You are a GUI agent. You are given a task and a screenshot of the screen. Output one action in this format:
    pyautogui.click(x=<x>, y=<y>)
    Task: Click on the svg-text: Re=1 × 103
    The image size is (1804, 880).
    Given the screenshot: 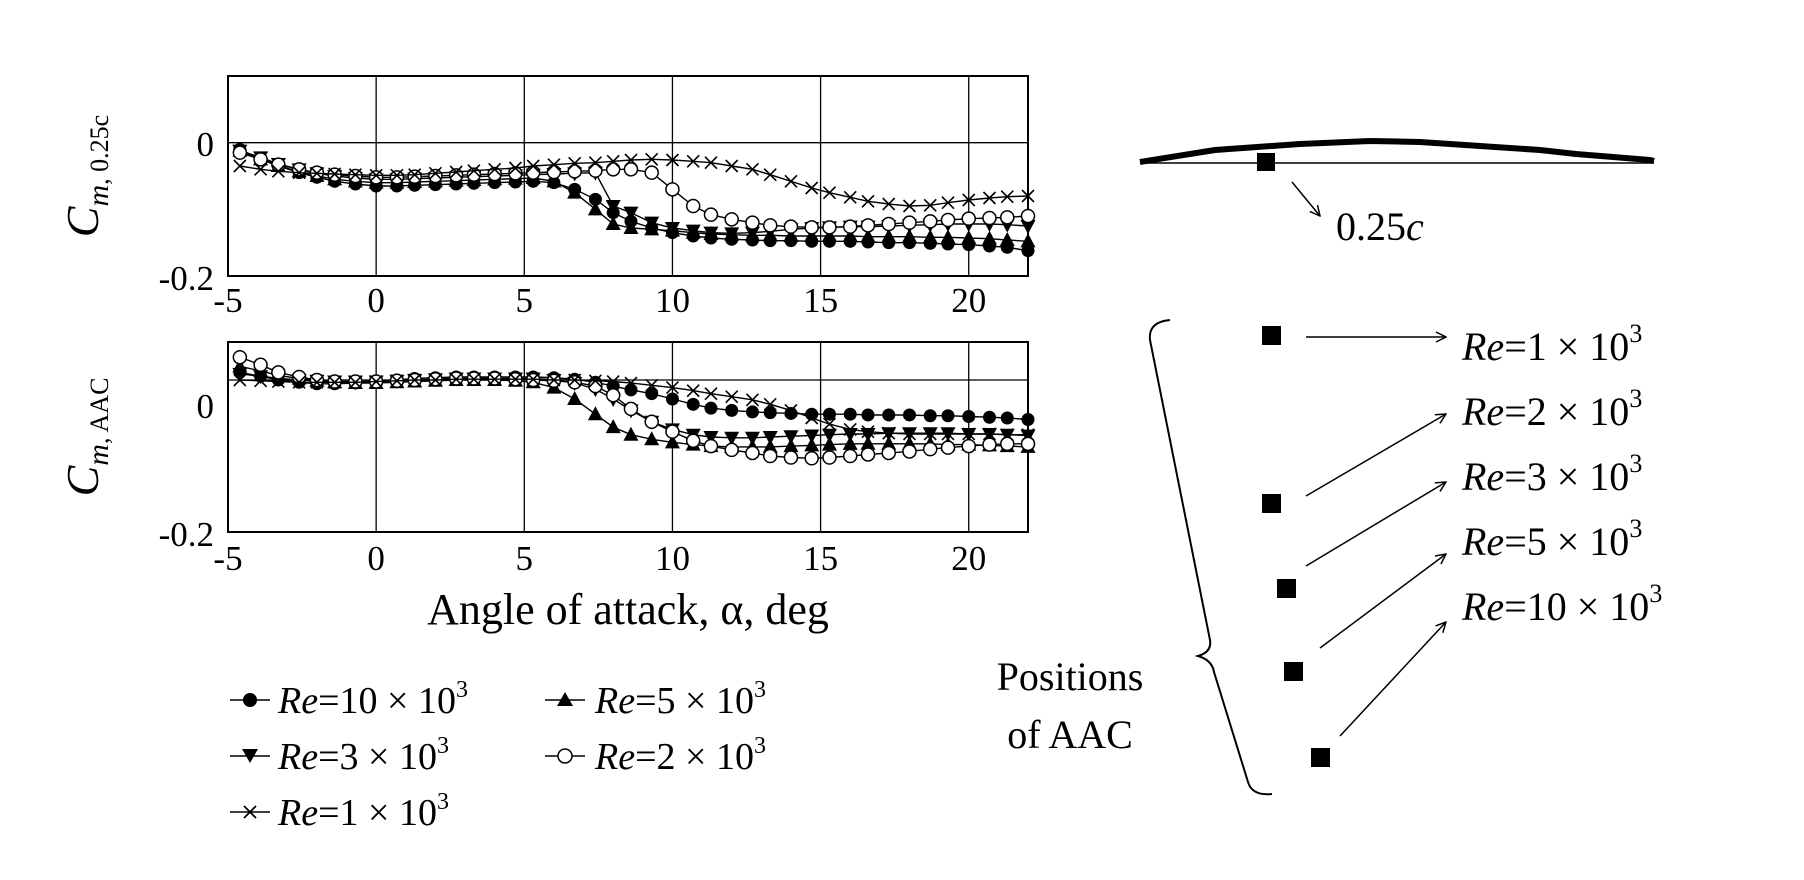 What is the action you would take?
    pyautogui.click(x=363, y=811)
    